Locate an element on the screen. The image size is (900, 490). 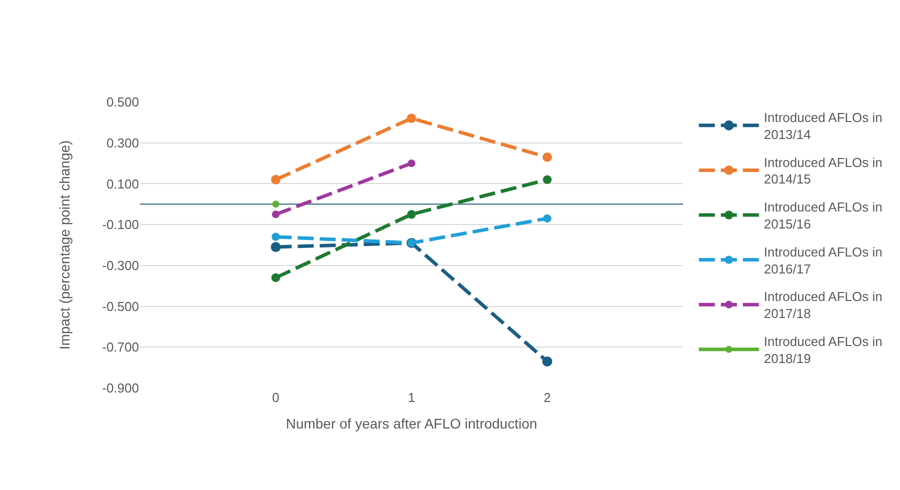
legend-label: Introduced AFLOs in 2013/14 is located at coordinates (823, 126).